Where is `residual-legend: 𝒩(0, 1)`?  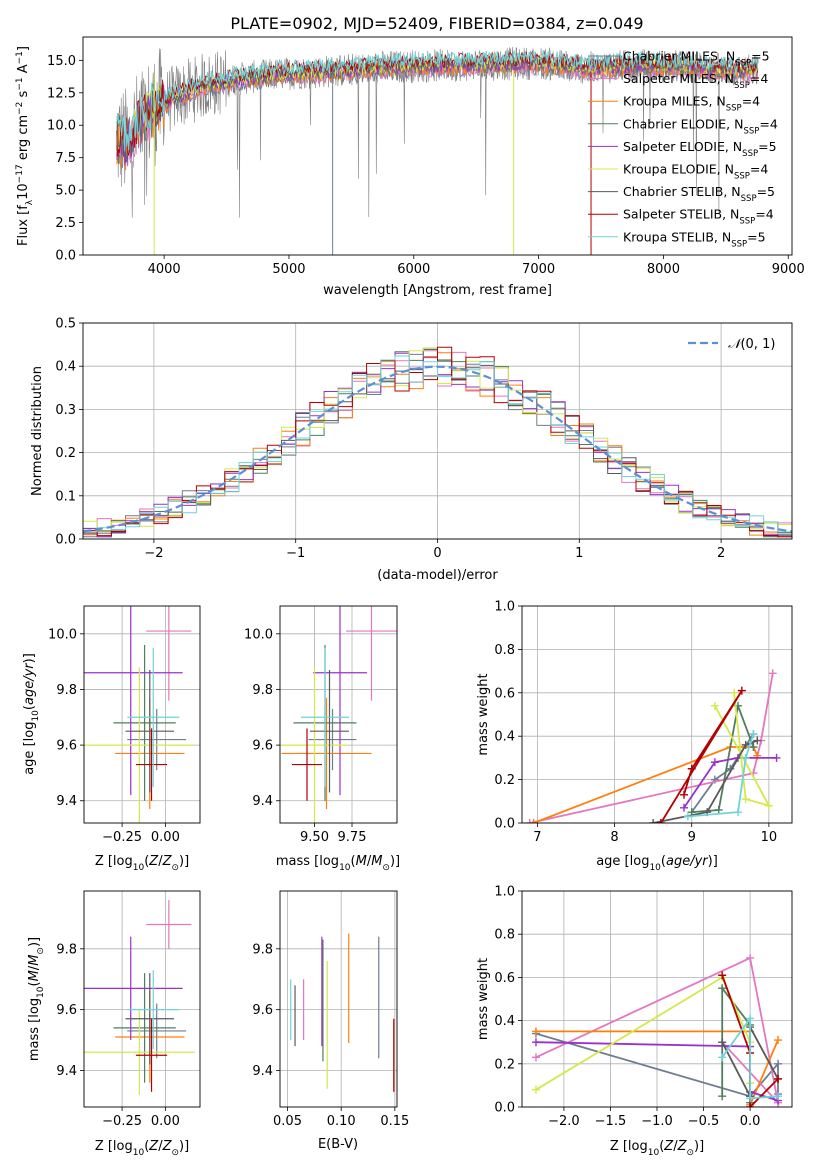
residual-legend: 𝒩(0, 1) is located at coordinates (731, 344).